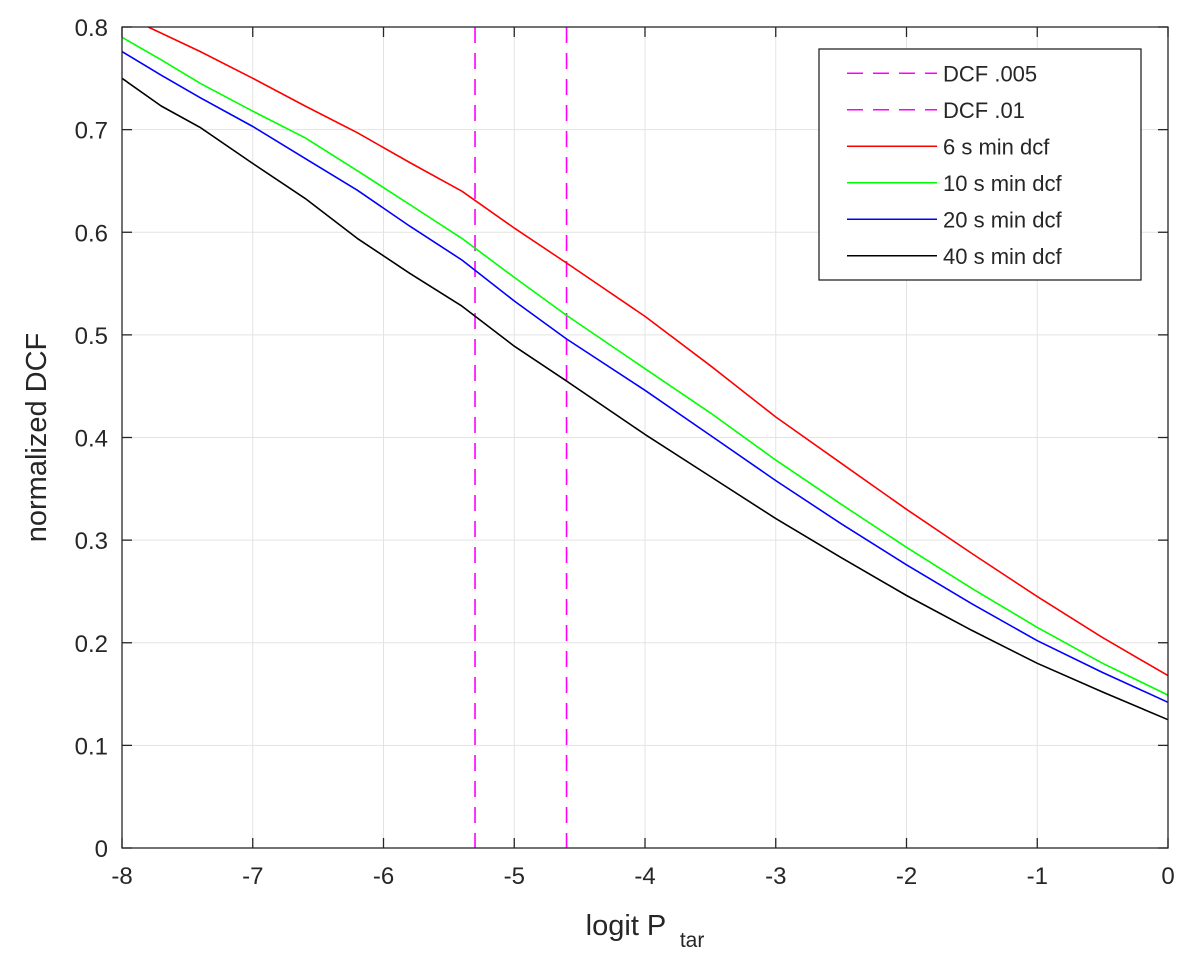 This screenshot has height=963, width=1196. I want to click on x-tick-label: -8, so click(121, 876).